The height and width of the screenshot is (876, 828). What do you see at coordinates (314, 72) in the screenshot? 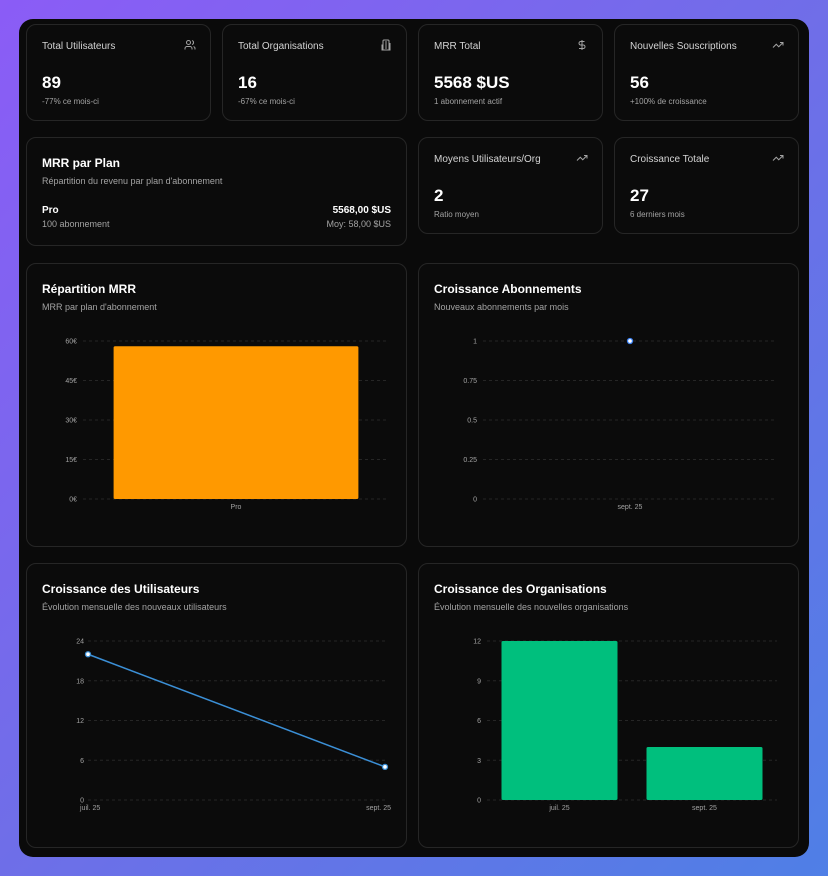
I see `stat-card-total-orgs: Total Organisations 16 -67% ce mois-ci` at bounding box center [314, 72].